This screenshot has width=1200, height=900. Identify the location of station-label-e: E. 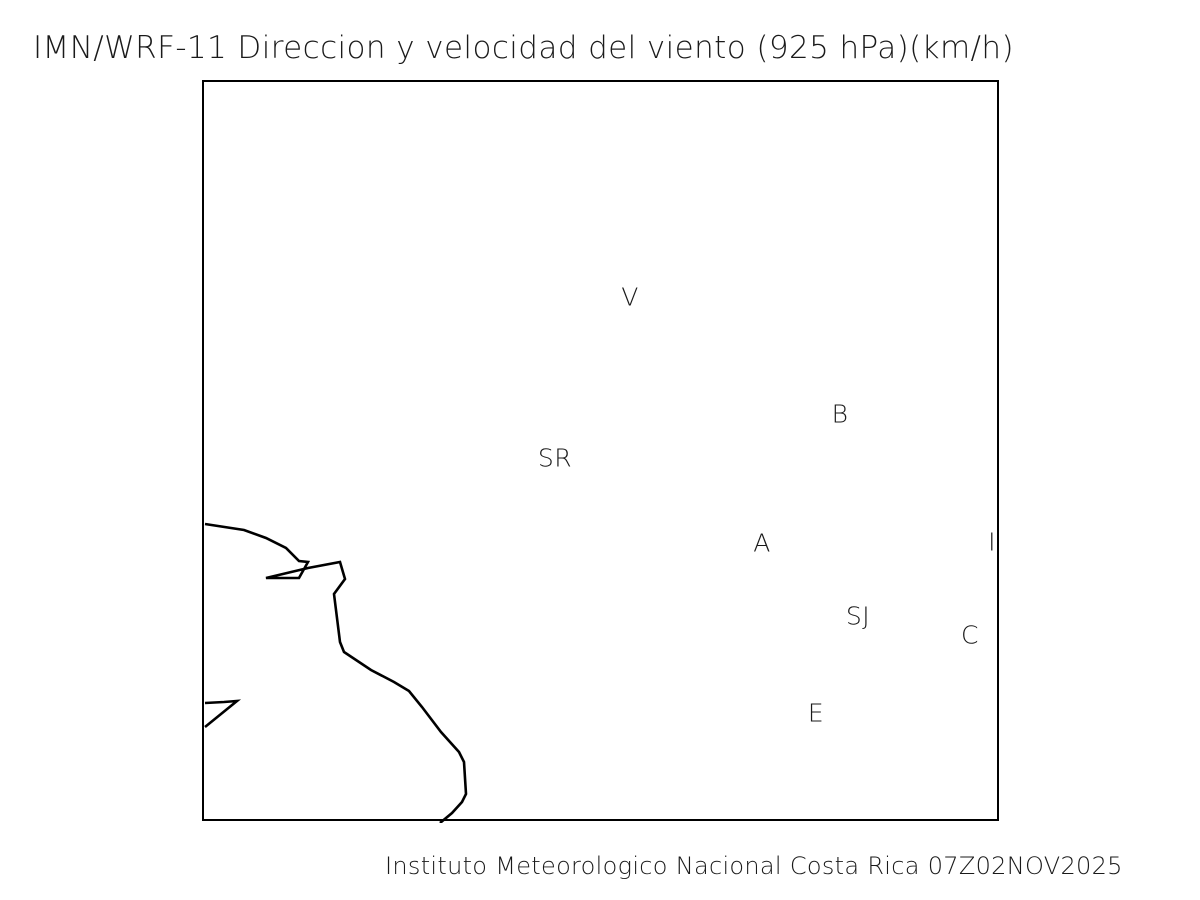
(816, 713).